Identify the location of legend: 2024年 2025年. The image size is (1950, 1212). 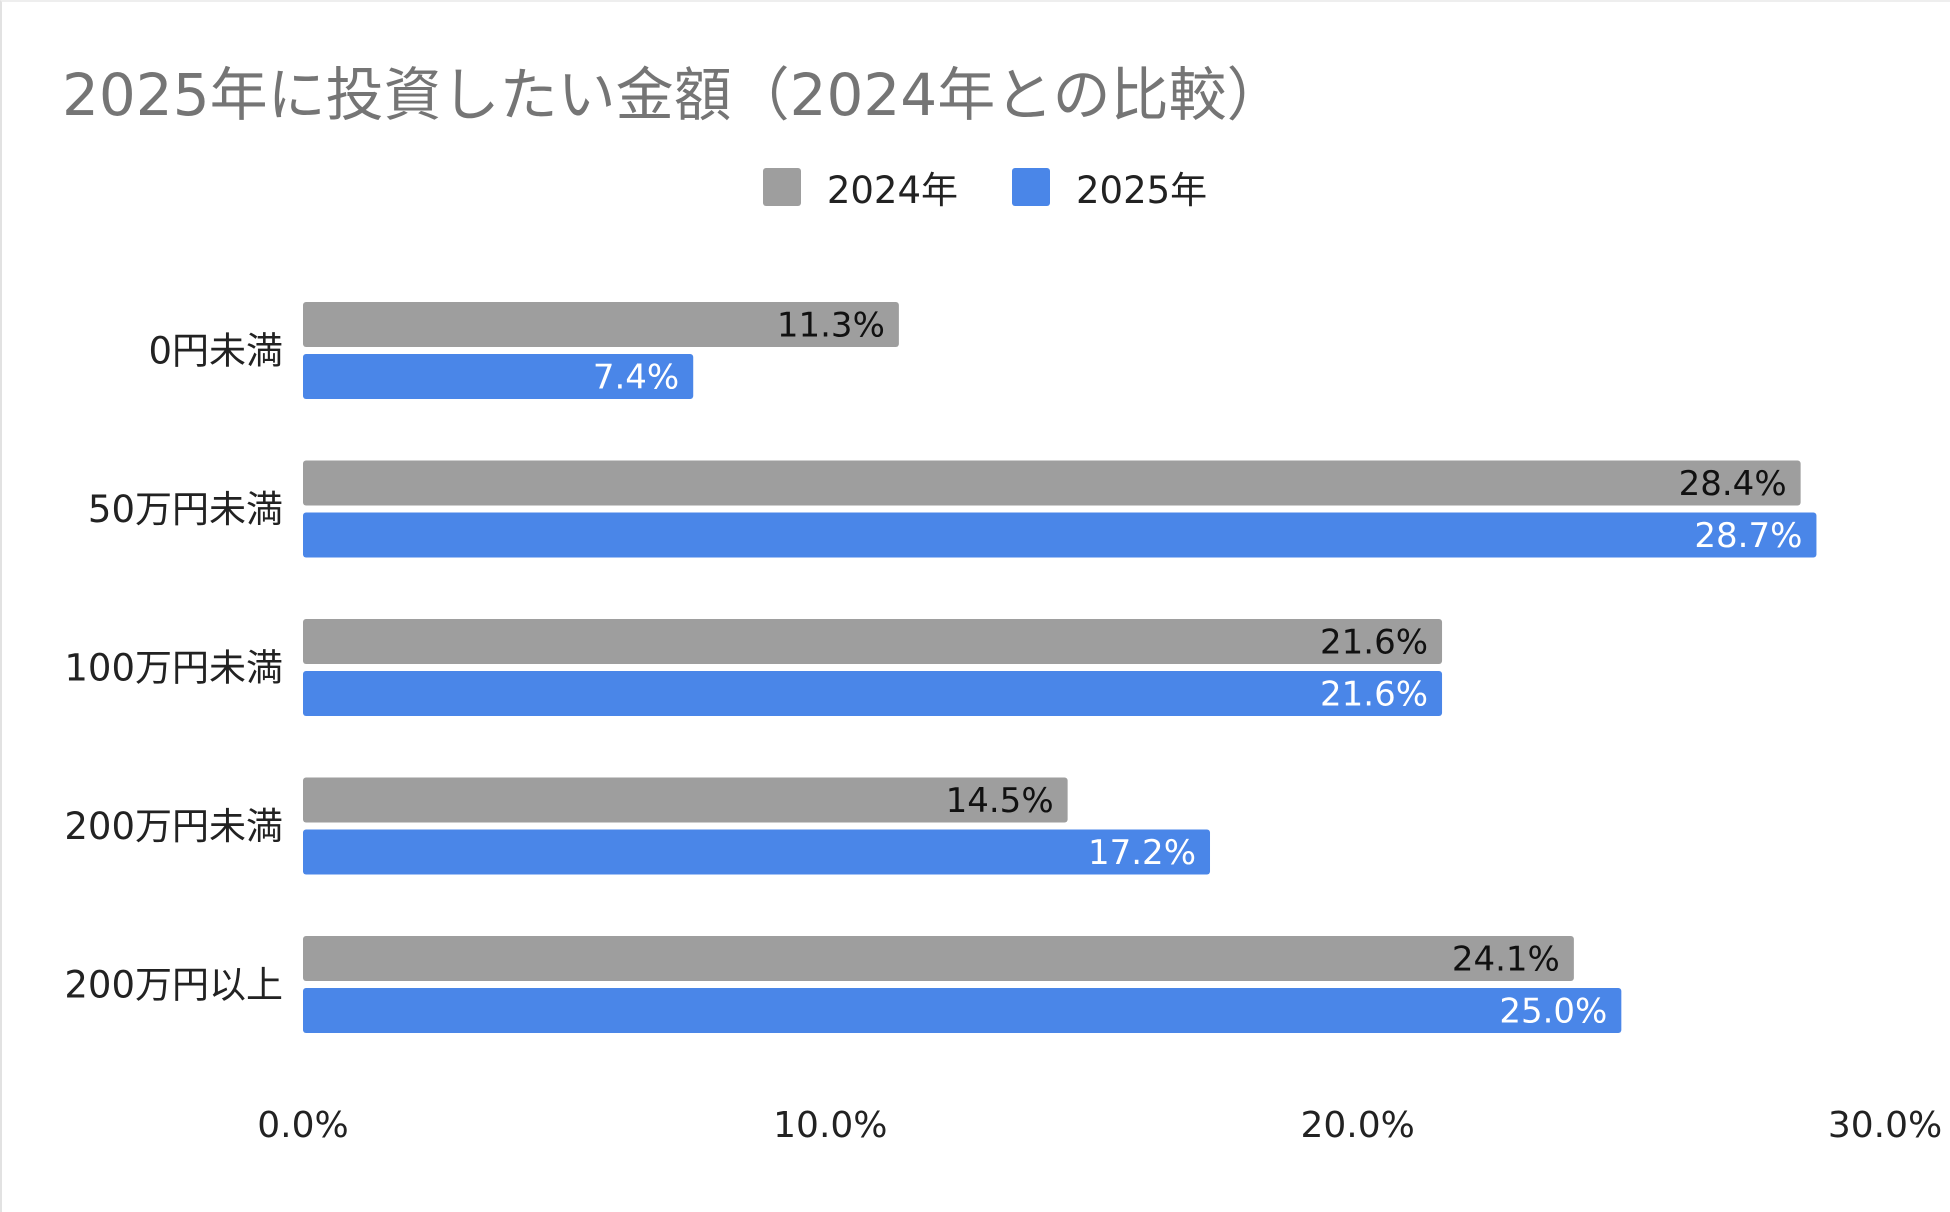
(975, 187).